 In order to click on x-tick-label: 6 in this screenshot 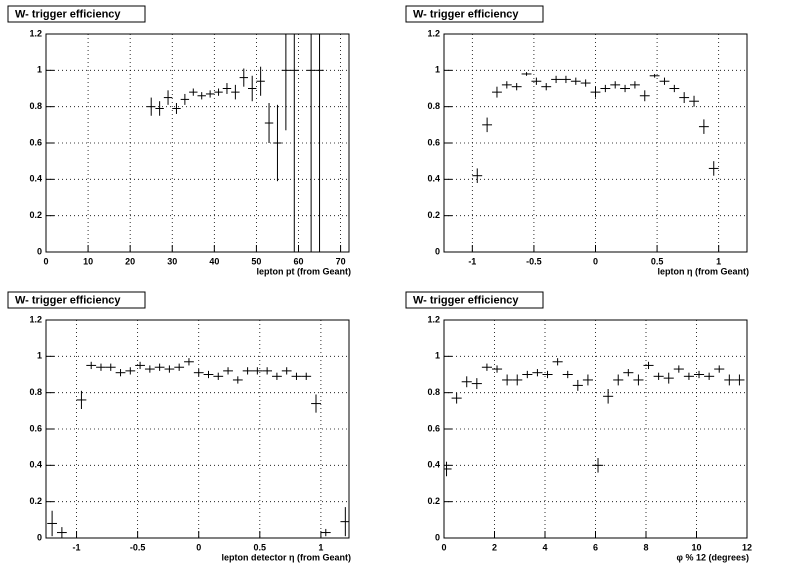, I will do `click(595, 547)`.